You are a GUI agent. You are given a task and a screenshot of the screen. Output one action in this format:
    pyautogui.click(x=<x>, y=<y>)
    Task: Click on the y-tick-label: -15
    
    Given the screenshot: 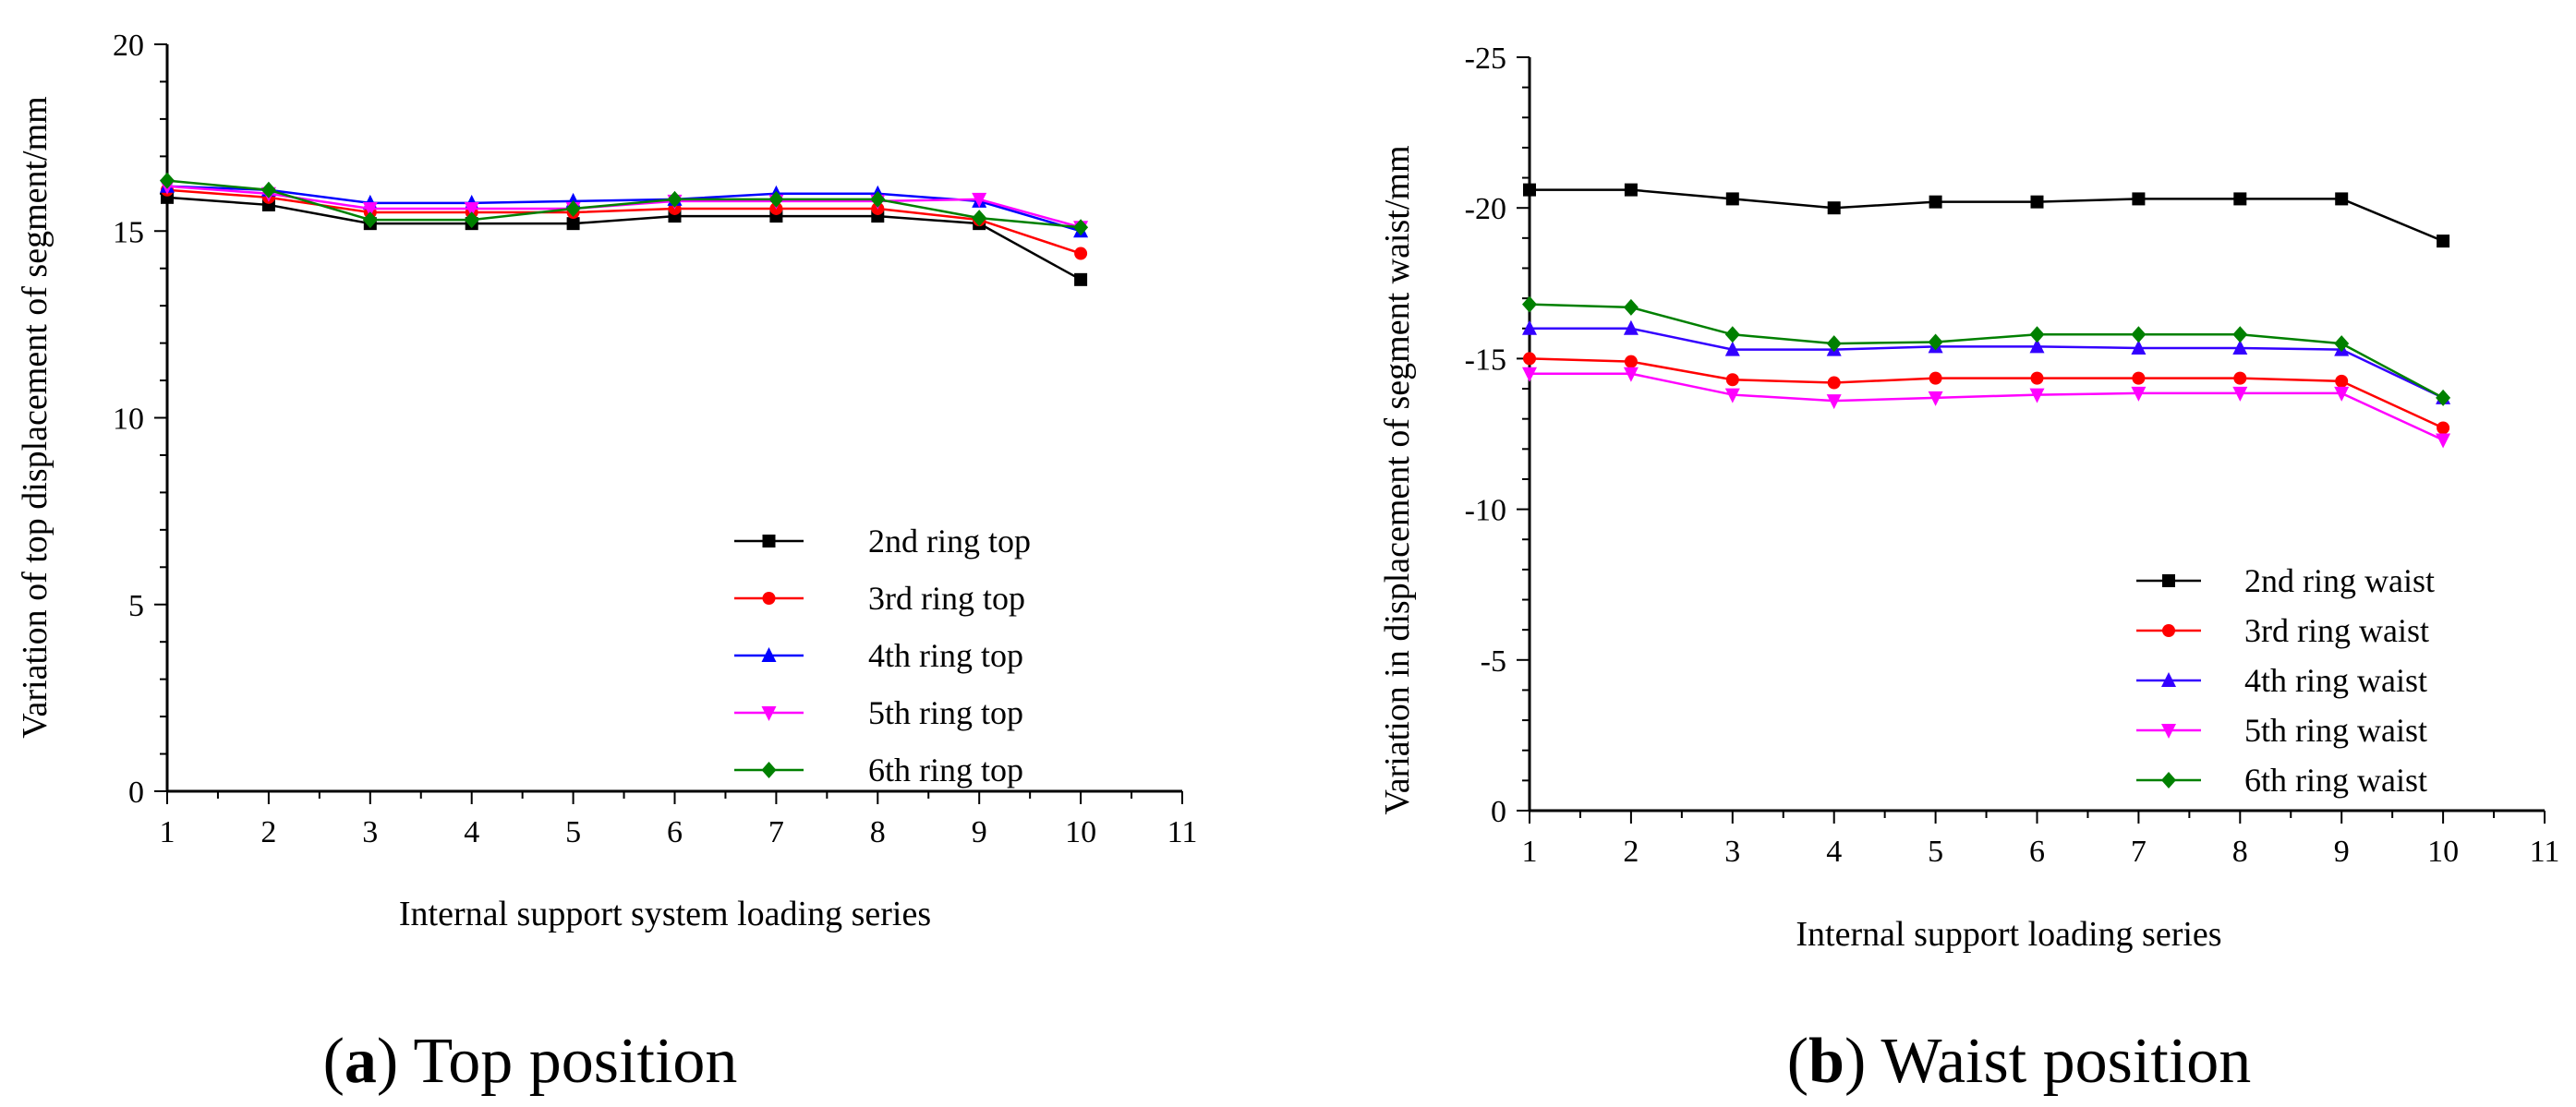 What is the action you would take?
    pyautogui.click(x=1485, y=360)
    